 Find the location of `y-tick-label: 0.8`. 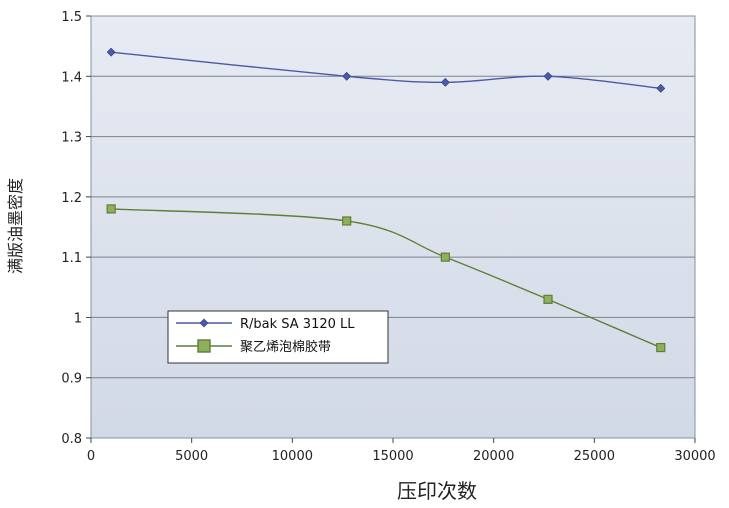

y-tick-label: 0.8 is located at coordinates (71, 439).